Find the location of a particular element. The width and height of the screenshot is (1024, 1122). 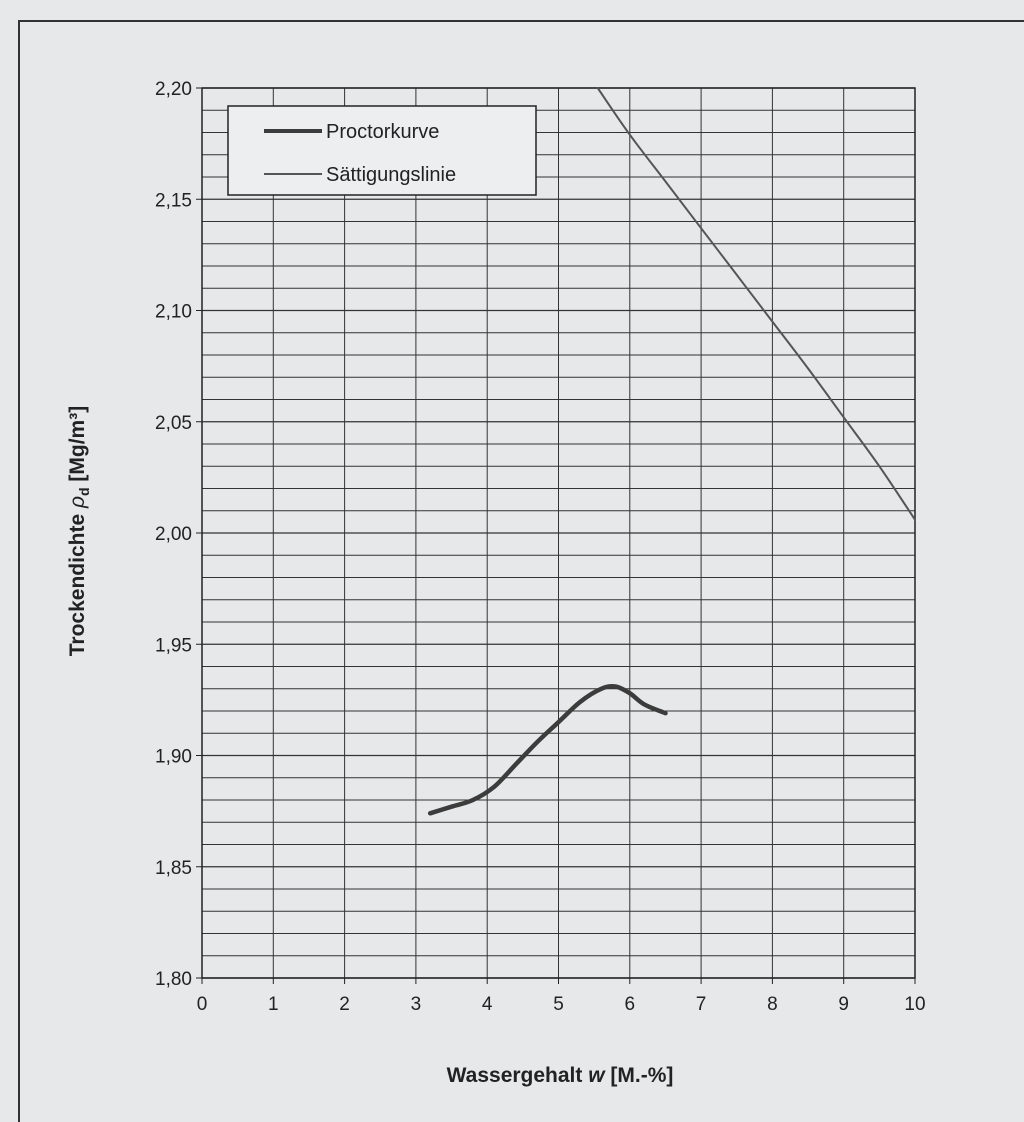

x-tick-label: 5 is located at coordinates (558, 1004).